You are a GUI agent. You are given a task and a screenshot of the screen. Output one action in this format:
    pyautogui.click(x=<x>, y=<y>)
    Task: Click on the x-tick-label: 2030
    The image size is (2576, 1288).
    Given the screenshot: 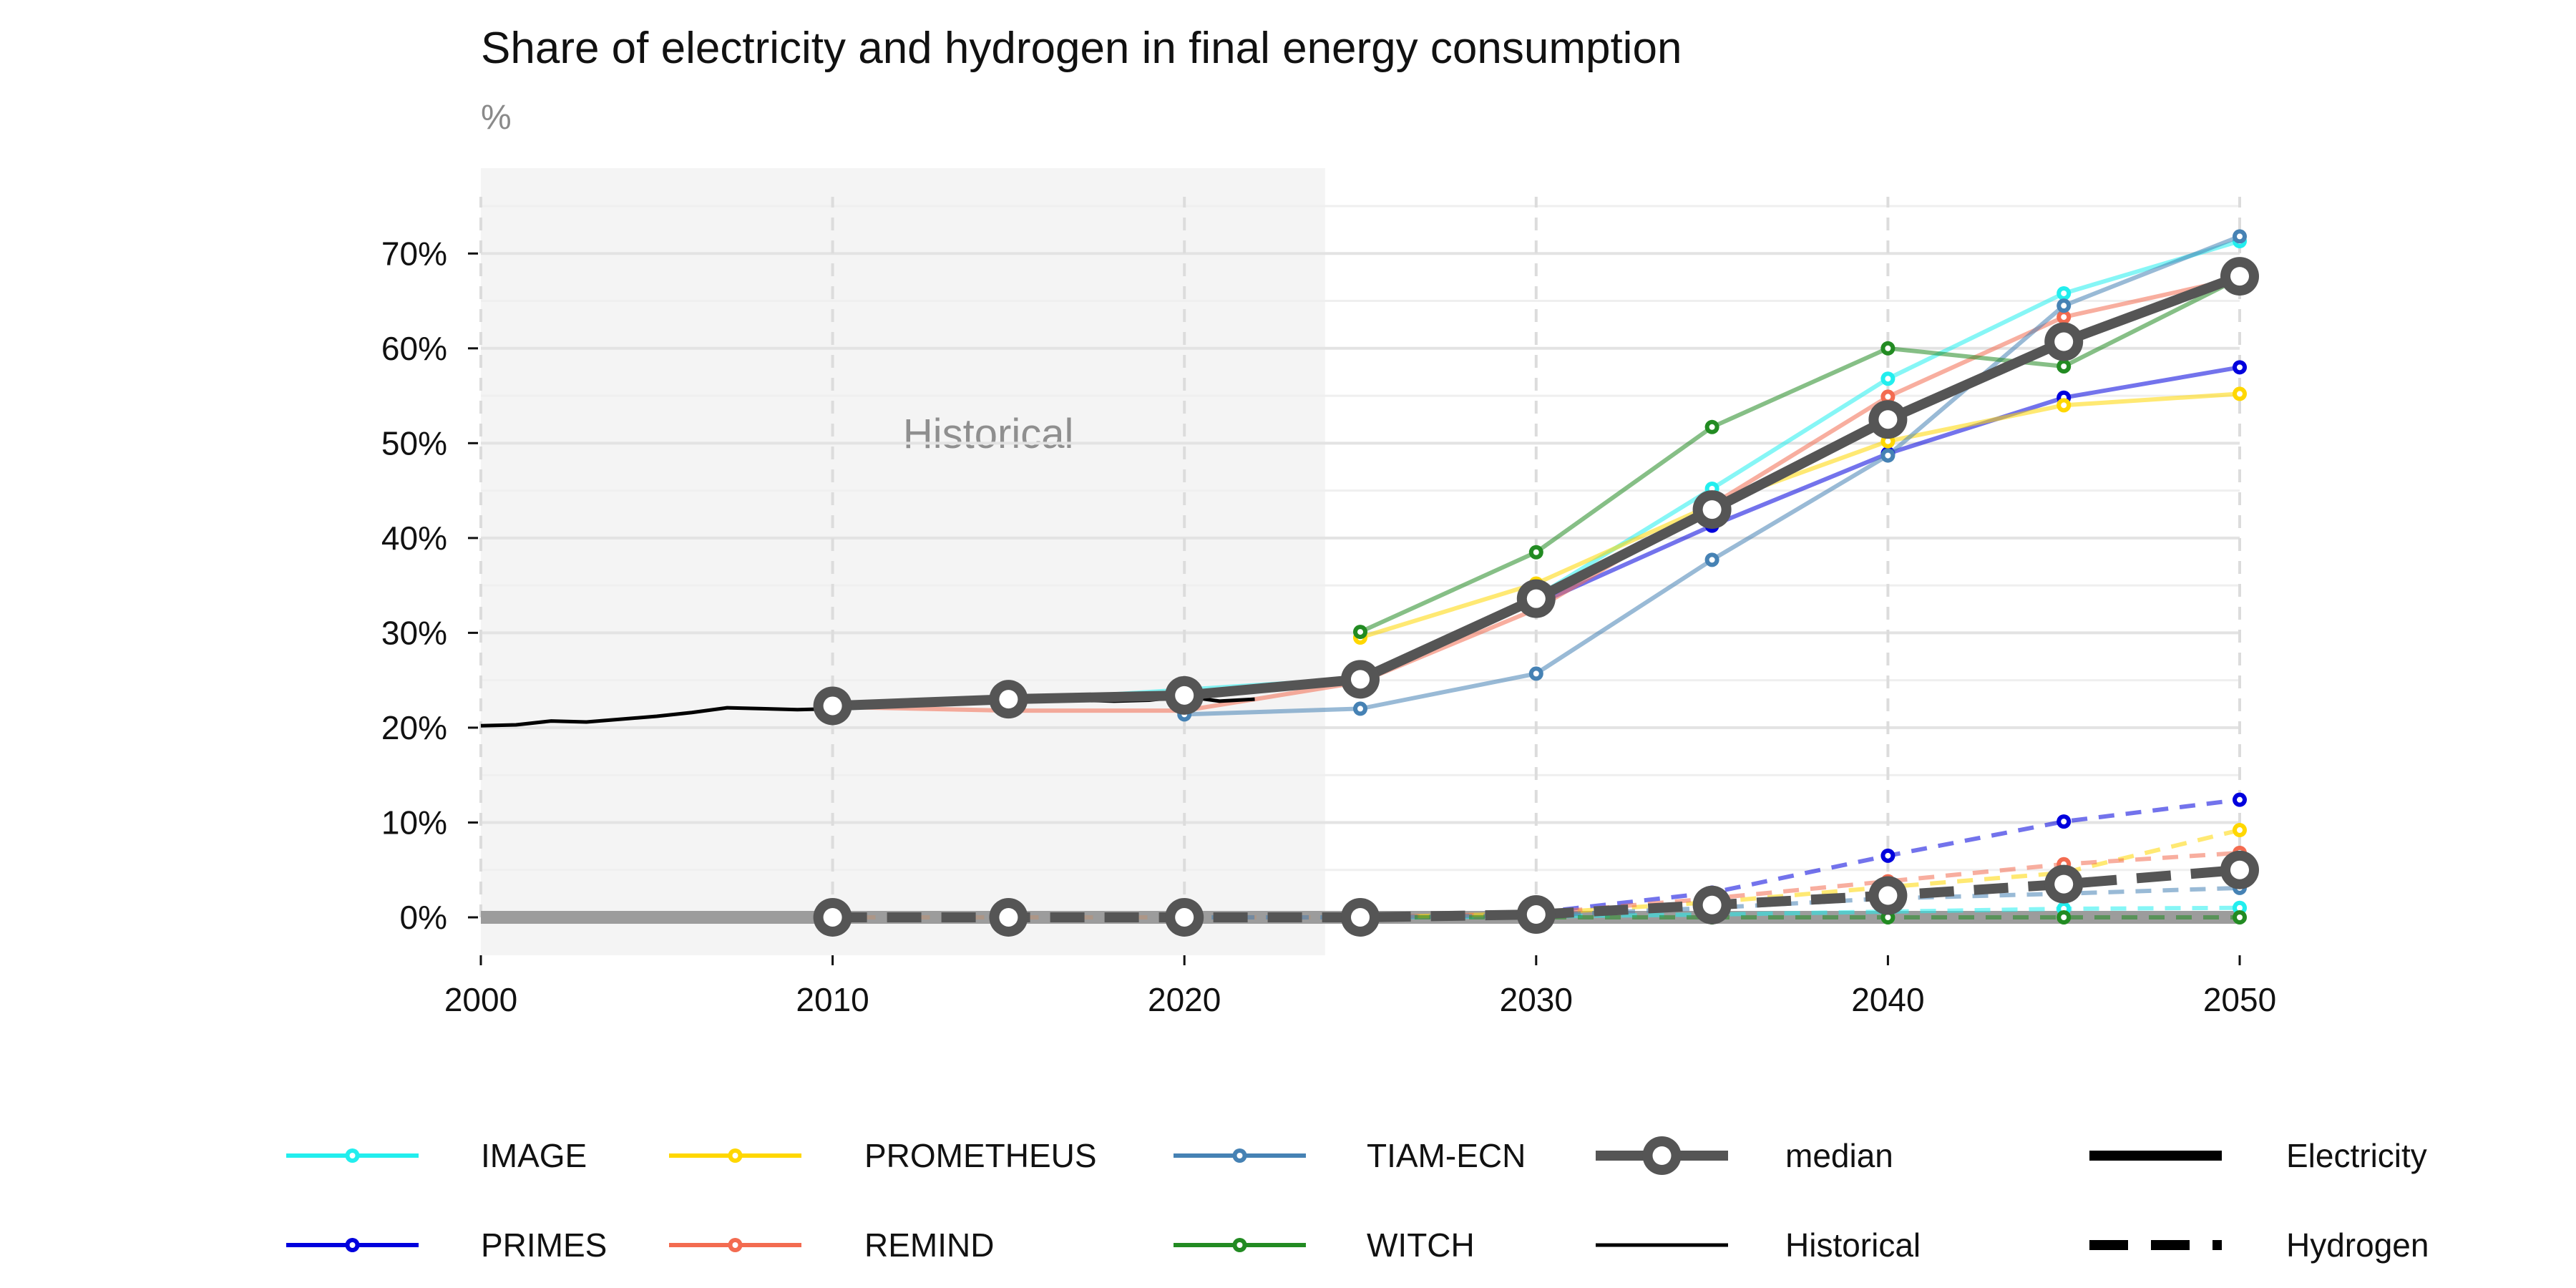 What is the action you would take?
    pyautogui.click(x=1536, y=999)
    